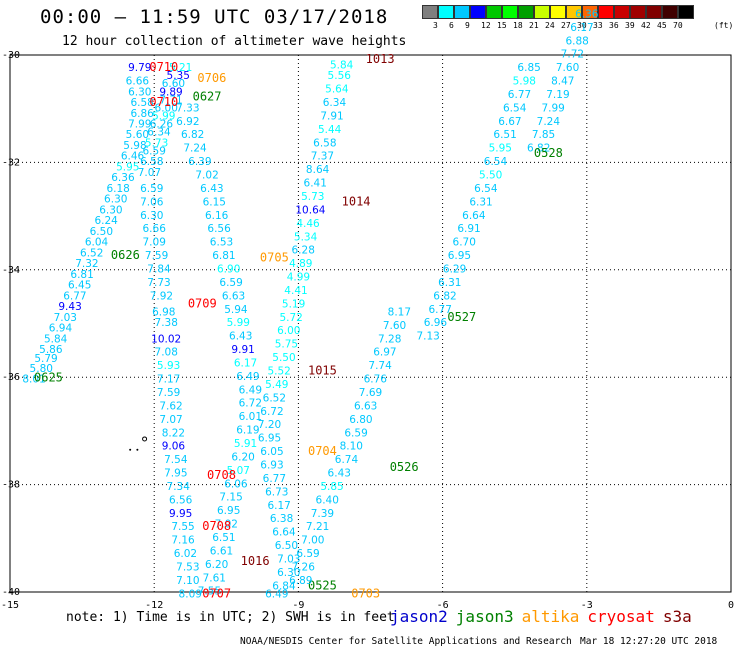 This screenshot has width=740, height=650. I want to click on wave-height-value: 7.08, so click(166, 353).